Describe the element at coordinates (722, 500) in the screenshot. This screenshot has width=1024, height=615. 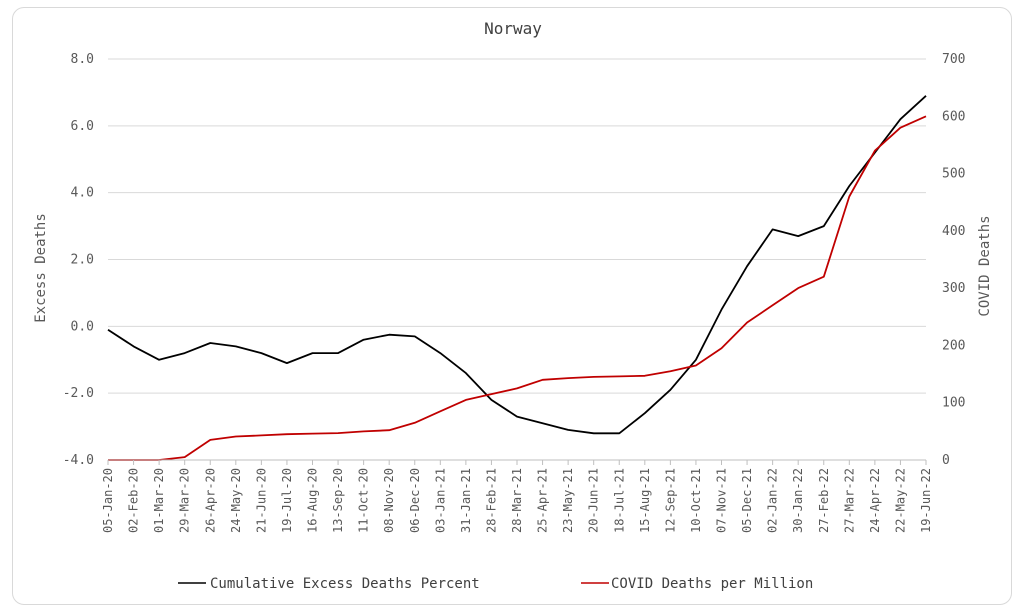
I see `x-tick-label: 07-Nov-21` at that location.